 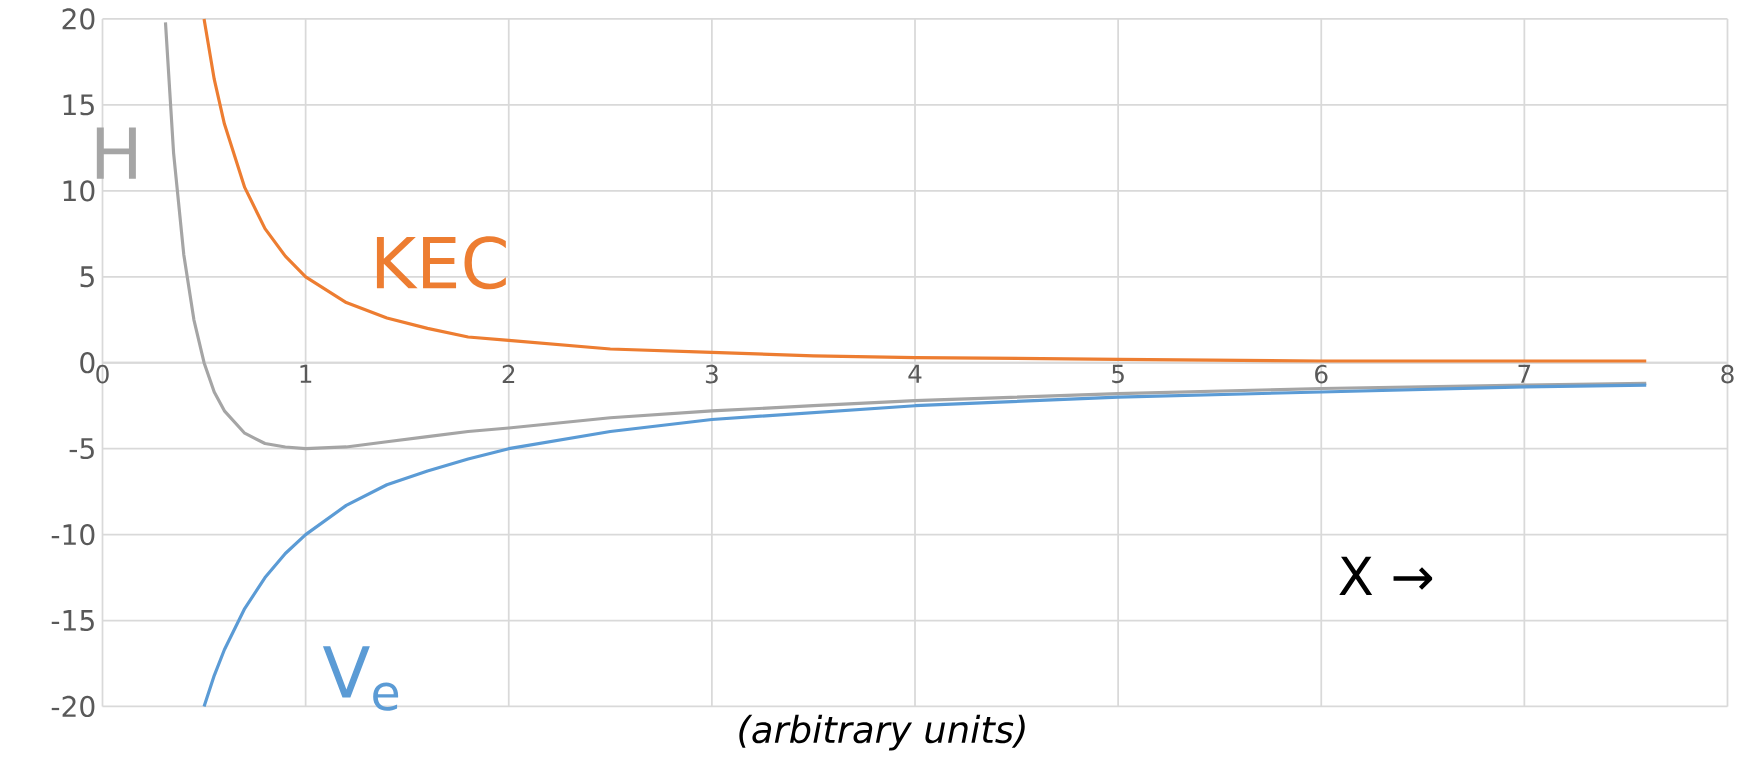 I want to click on series-label: V$_{e}$, so click(x=360, y=678).